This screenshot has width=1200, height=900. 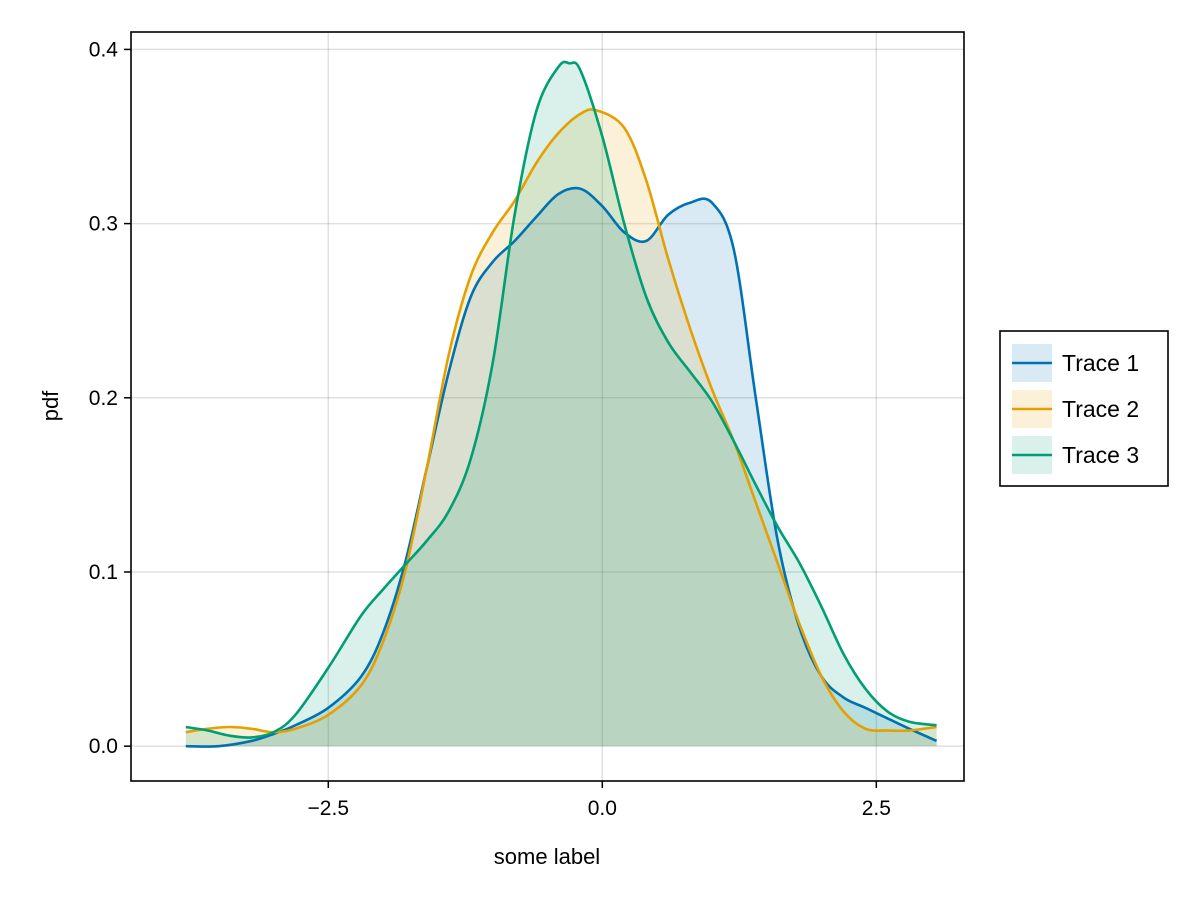 What do you see at coordinates (50, 405) in the screenshot?
I see `y-axis-label: pdf` at bounding box center [50, 405].